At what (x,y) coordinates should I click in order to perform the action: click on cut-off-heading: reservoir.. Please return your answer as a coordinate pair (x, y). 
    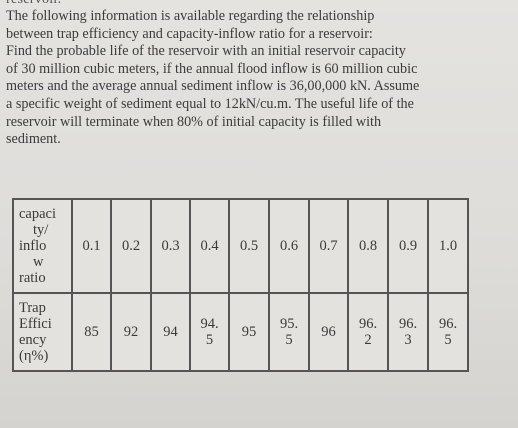
    Looking at the image, I should click on (33, 4).